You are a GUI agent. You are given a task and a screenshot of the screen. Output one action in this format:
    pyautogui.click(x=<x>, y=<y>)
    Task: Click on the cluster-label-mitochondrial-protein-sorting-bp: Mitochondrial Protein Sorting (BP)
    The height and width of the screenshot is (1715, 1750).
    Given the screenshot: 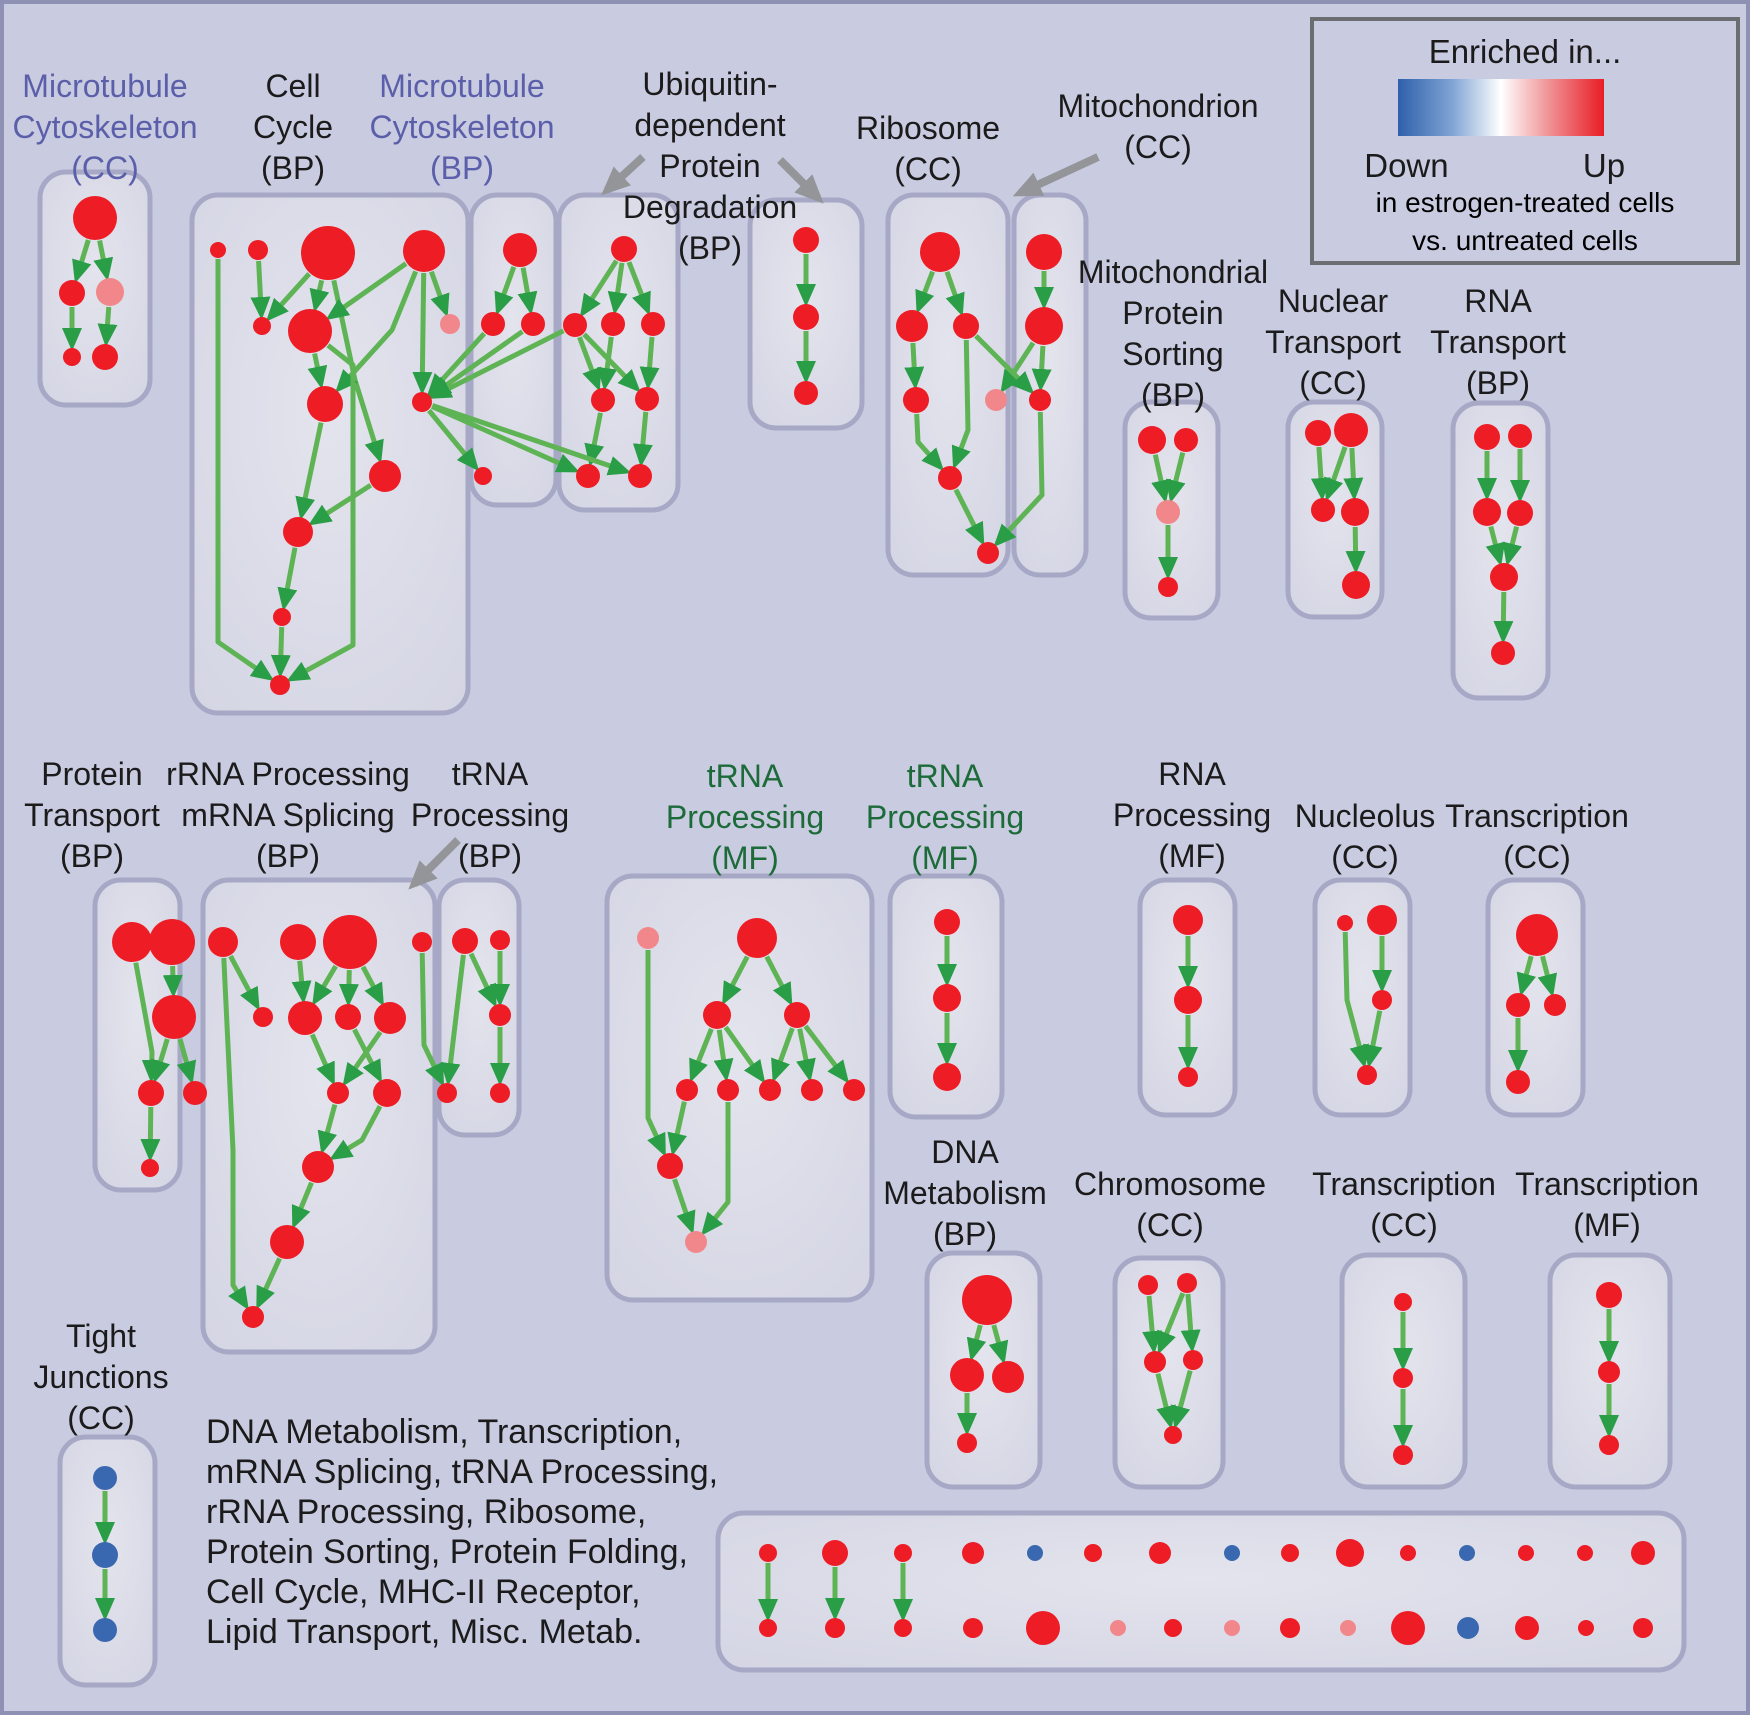 What is the action you would take?
    pyautogui.click(x=1173, y=333)
    